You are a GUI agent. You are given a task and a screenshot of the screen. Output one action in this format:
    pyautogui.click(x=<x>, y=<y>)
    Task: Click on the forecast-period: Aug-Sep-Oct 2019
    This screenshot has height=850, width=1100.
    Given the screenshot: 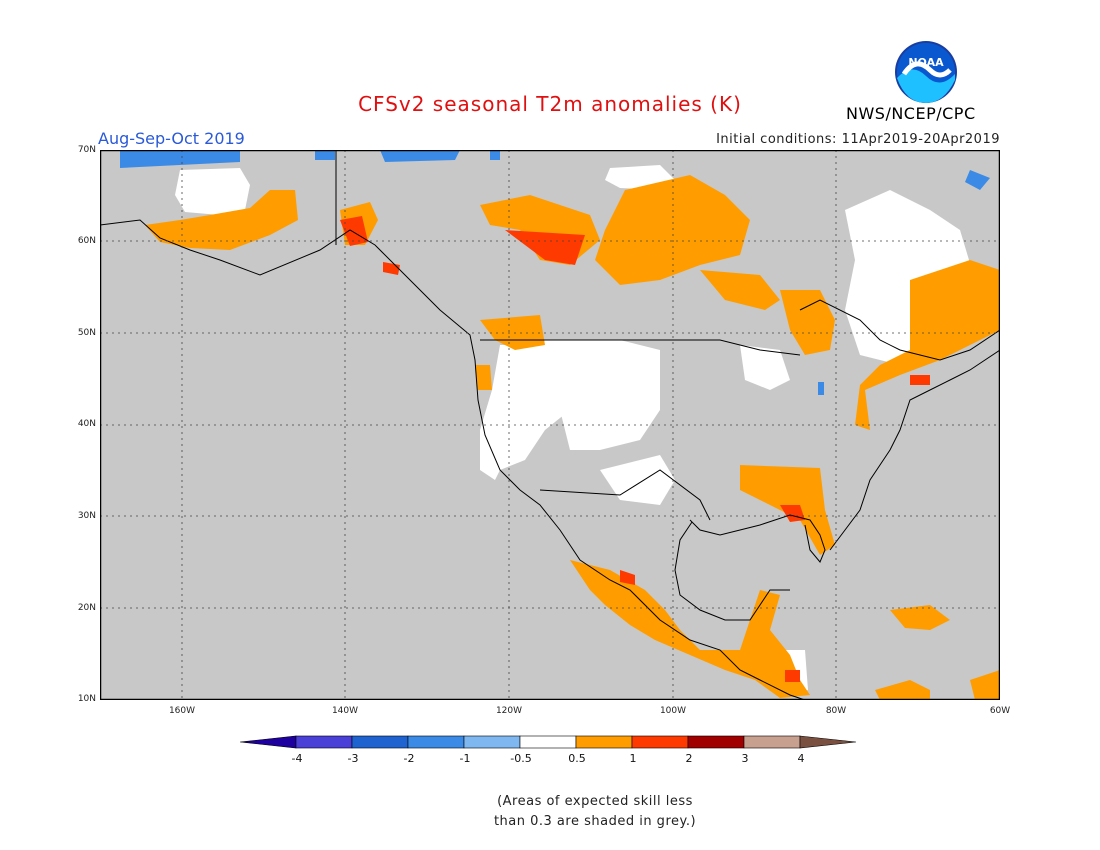 What is the action you would take?
    pyautogui.click(x=171, y=138)
    